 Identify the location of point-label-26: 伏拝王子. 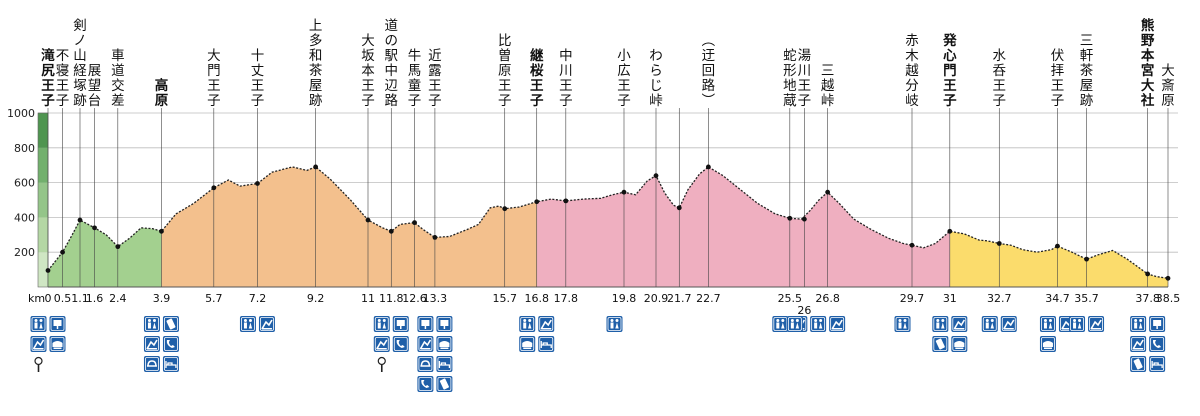
(1058, 78).